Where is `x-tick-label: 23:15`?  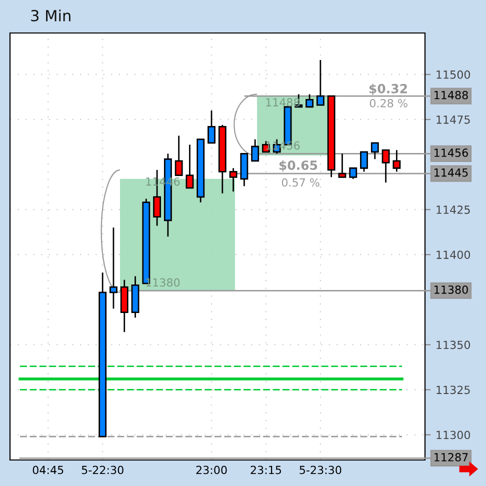 x-tick-label: 23:15 is located at coordinates (266, 470).